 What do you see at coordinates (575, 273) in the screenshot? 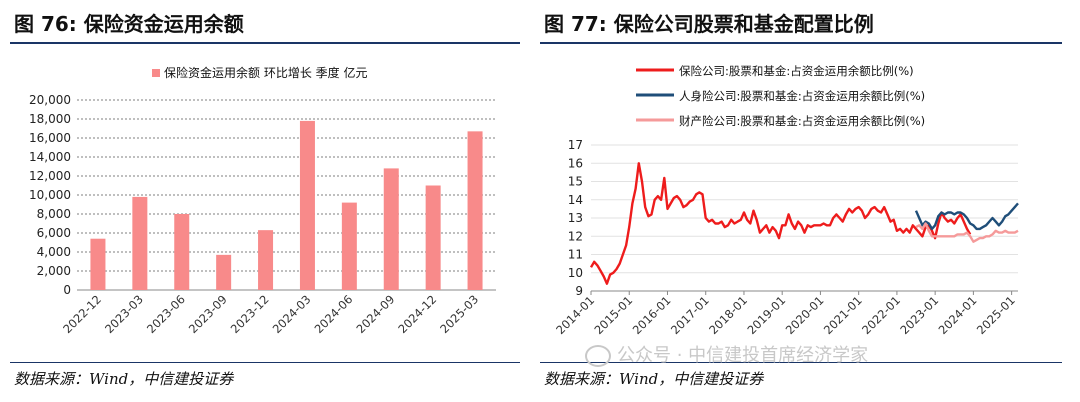
I see `line-y-tick-label: 10` at bounding box center [575, 273].